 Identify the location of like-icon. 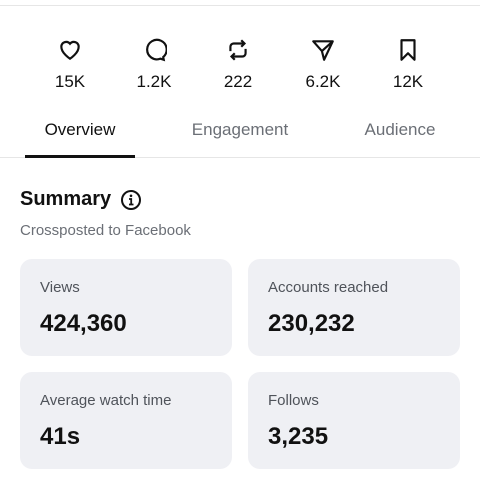
(70, 50).